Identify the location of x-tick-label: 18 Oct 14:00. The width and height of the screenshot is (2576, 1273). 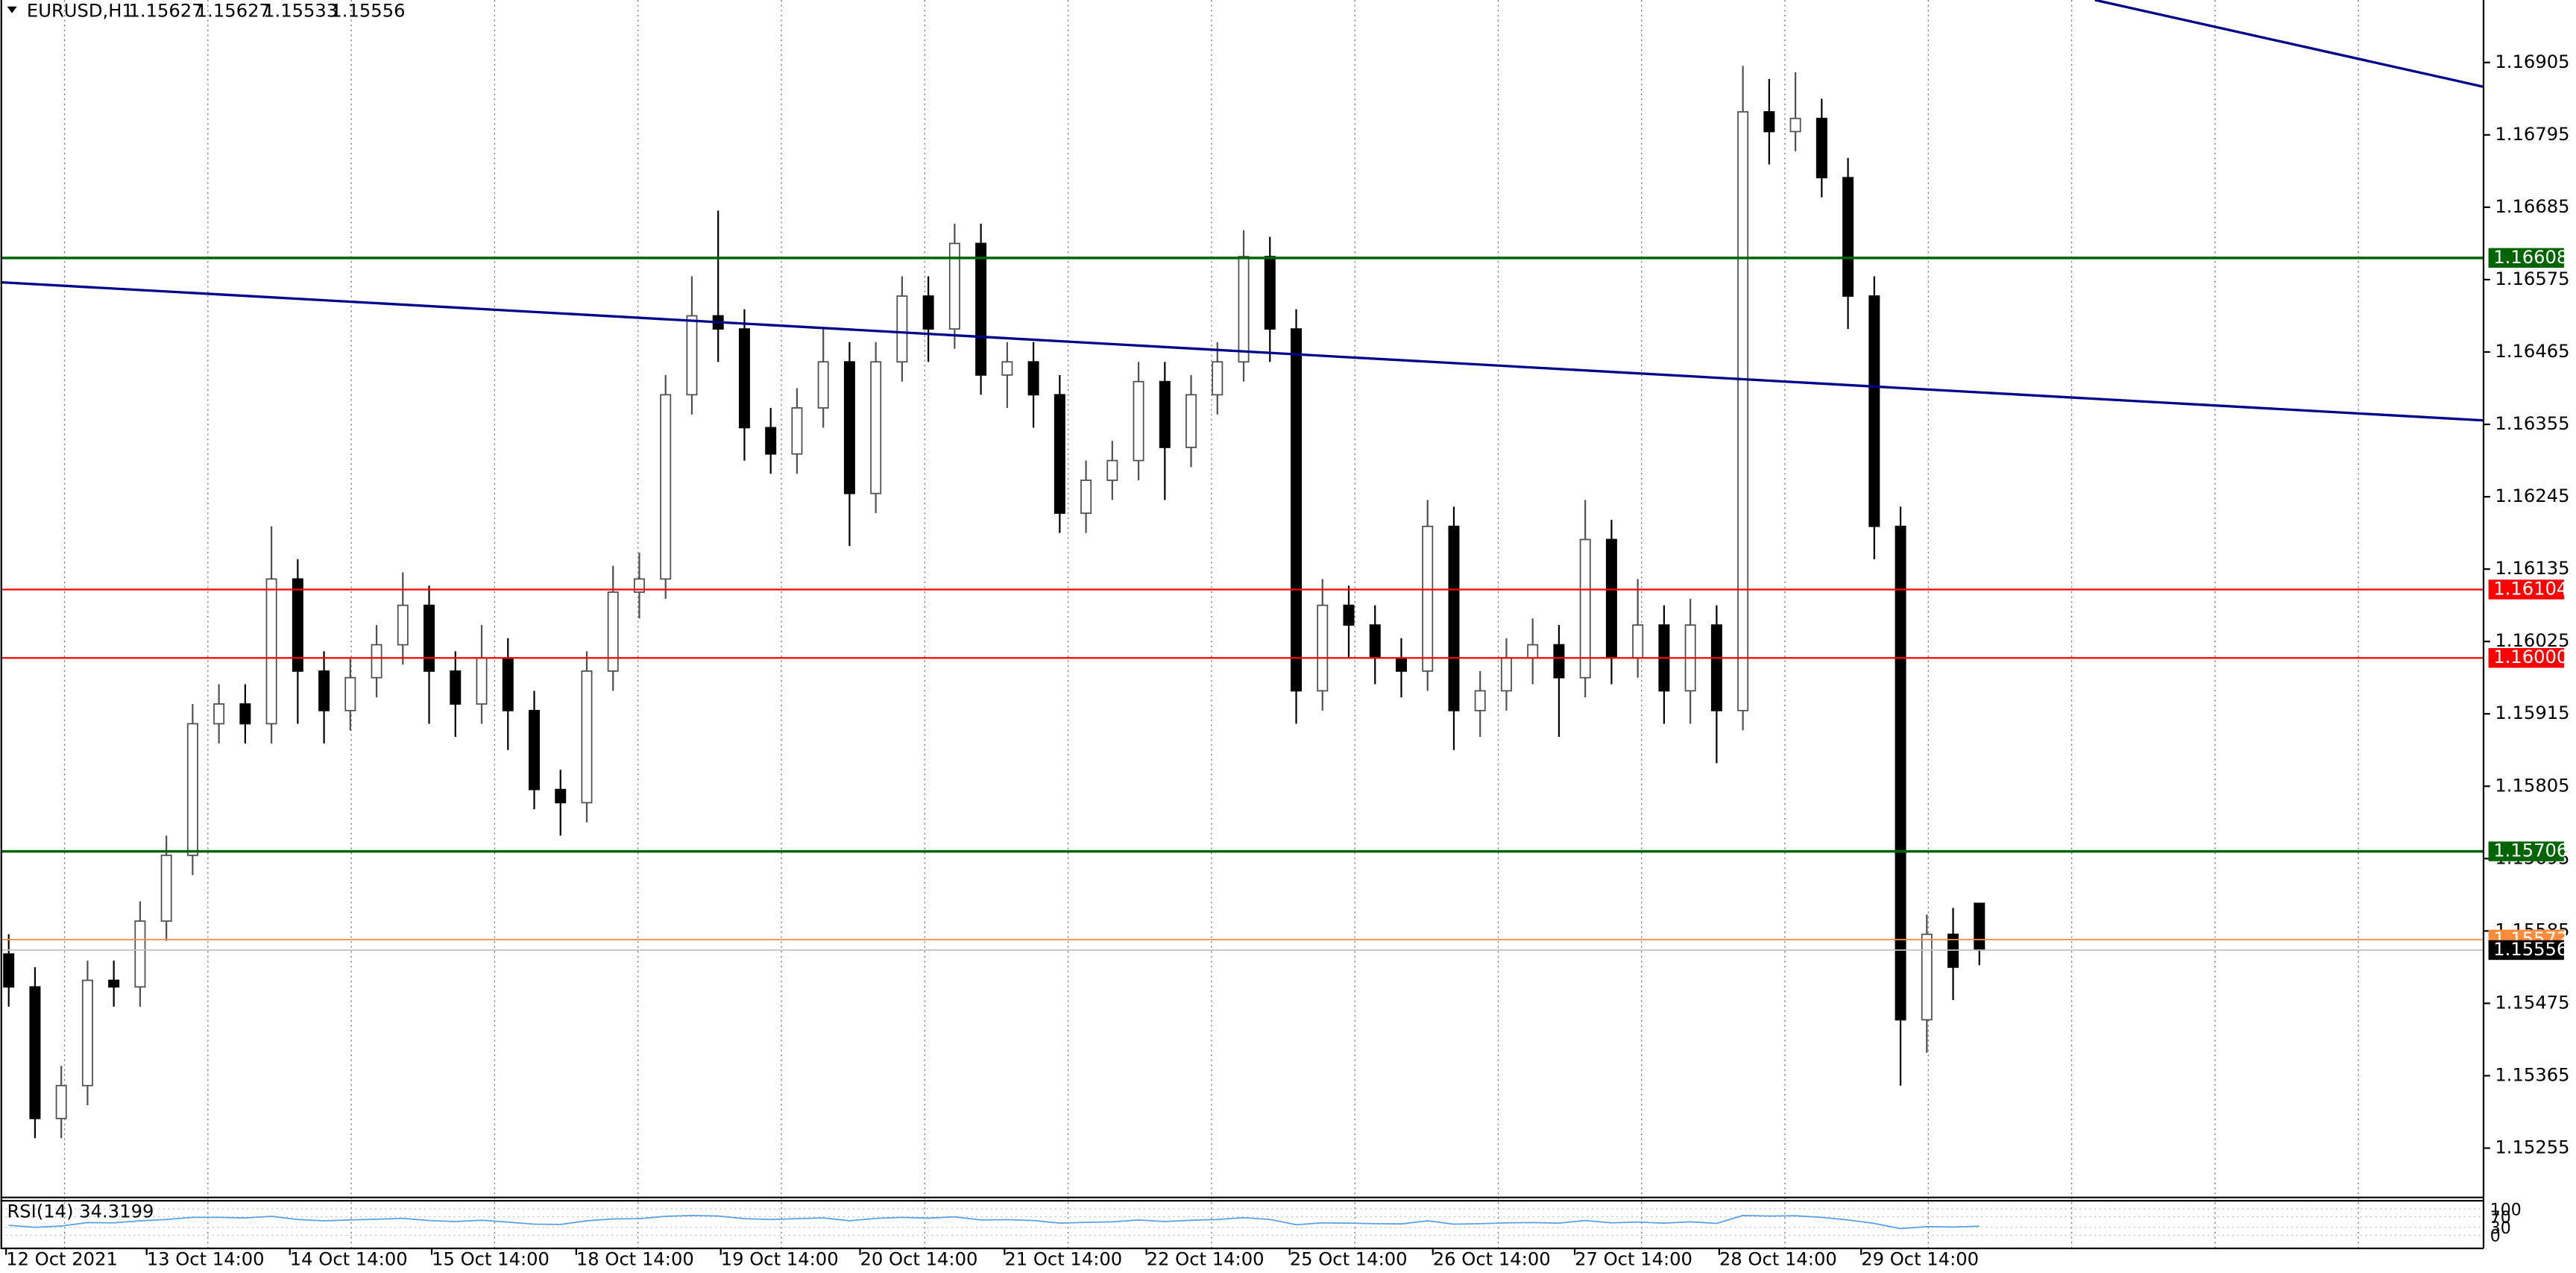
(635, 1258).